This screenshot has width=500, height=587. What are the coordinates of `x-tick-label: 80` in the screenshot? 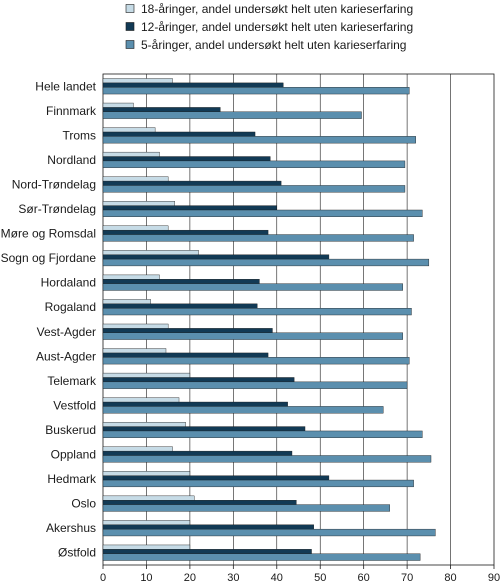 It's located at (450, 578).